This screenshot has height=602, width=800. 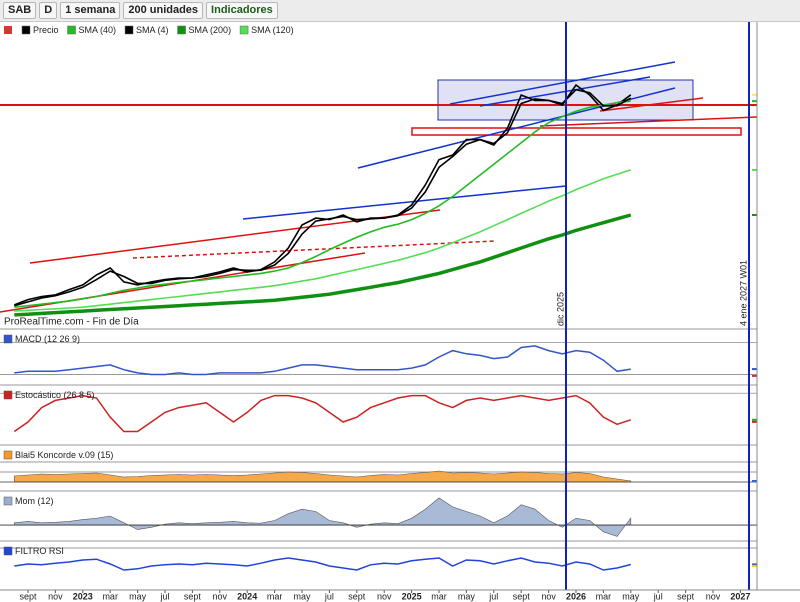 I want to click on x-tick-label: 2027, so click(x=740, y=596).